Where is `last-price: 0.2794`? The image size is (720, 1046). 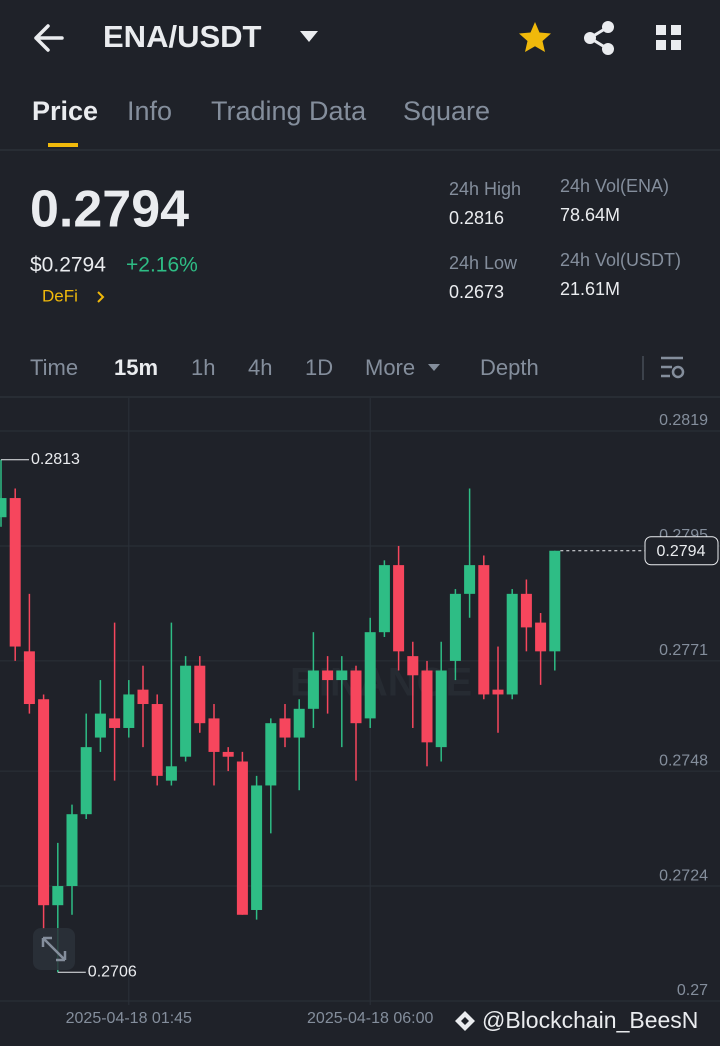 last-price: 0.2794 is located at coordinates (109, 210).